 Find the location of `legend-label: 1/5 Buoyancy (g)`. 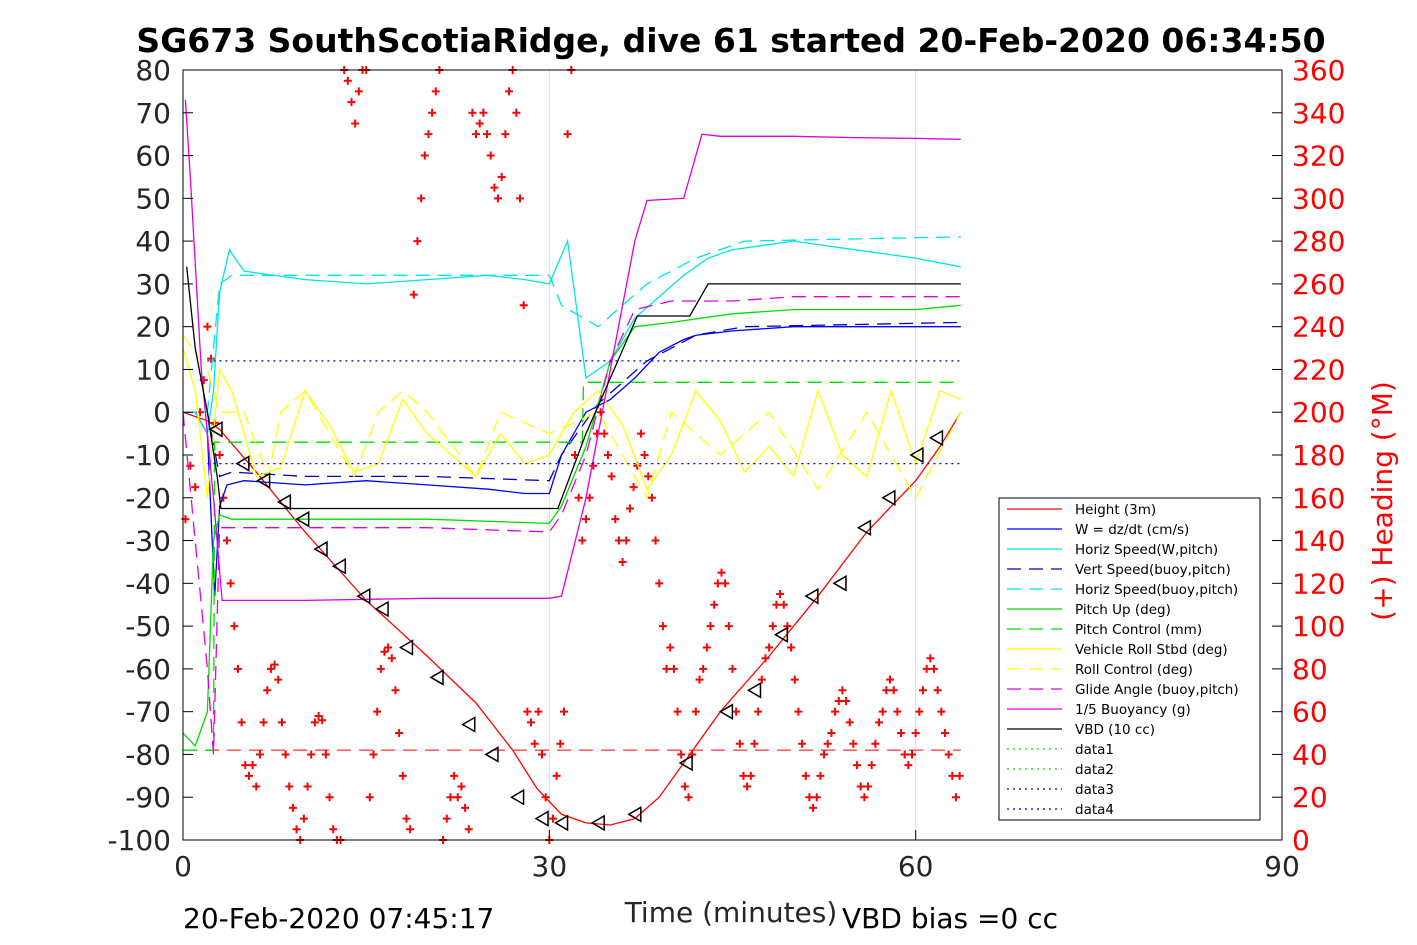

legend-label: 1/5 Buoyancy (g) is located at coordinates (1133, 710).